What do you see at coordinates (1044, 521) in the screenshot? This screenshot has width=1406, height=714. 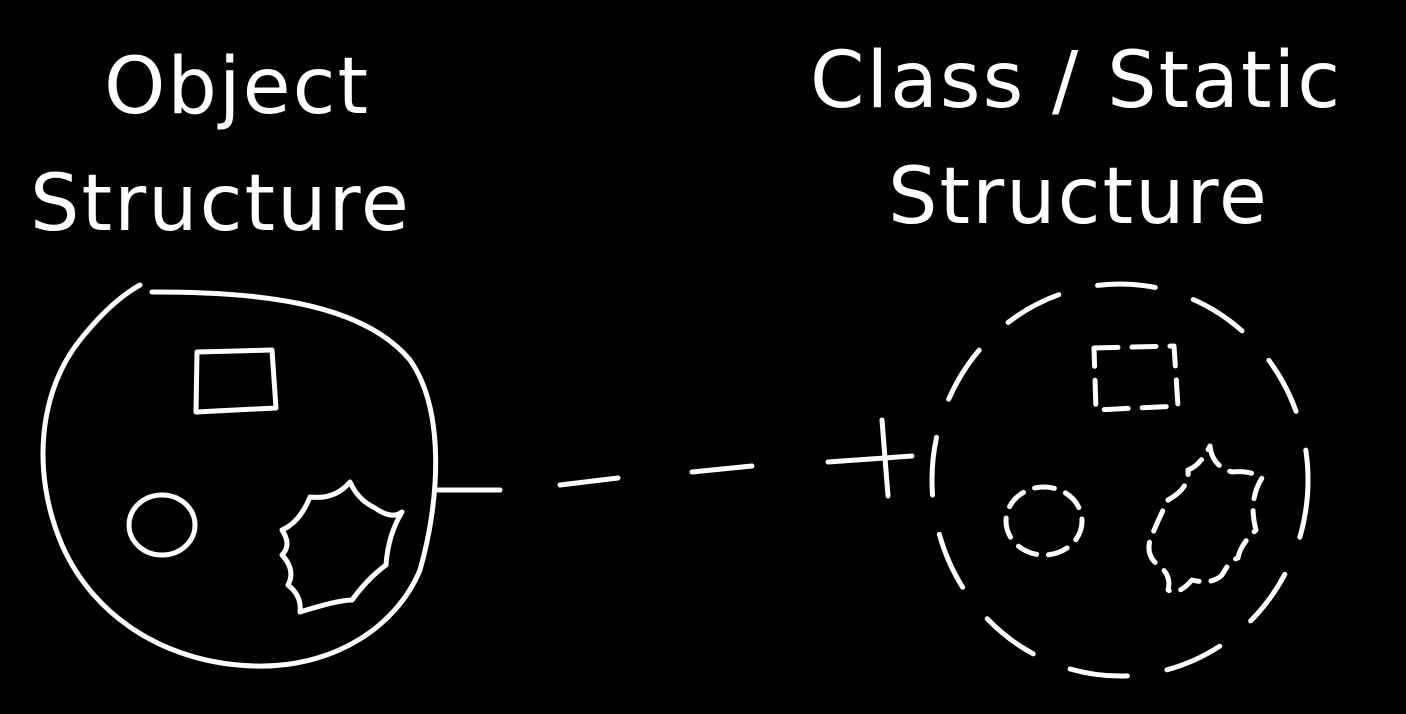 I see `class-circle` at bounding box center [1044, 521].